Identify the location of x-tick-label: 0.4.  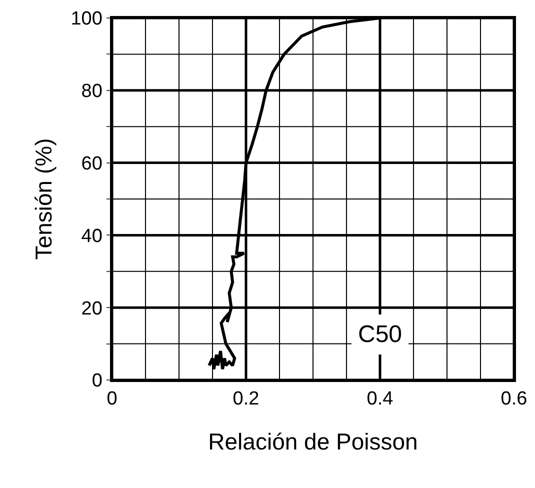
(380, 399).